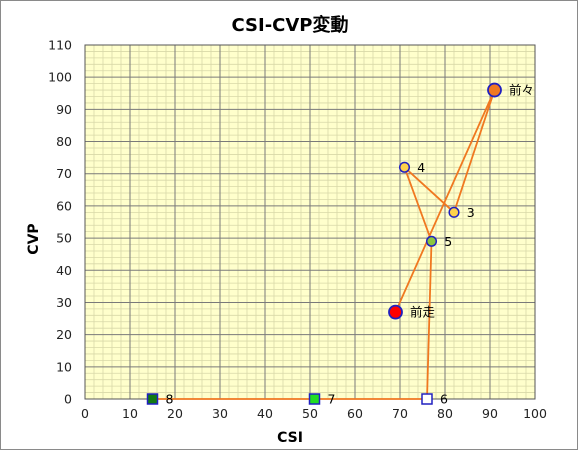 The height and width of the screenshot is (451, 578). I want to click on point-label: 7, so click(332, 399).